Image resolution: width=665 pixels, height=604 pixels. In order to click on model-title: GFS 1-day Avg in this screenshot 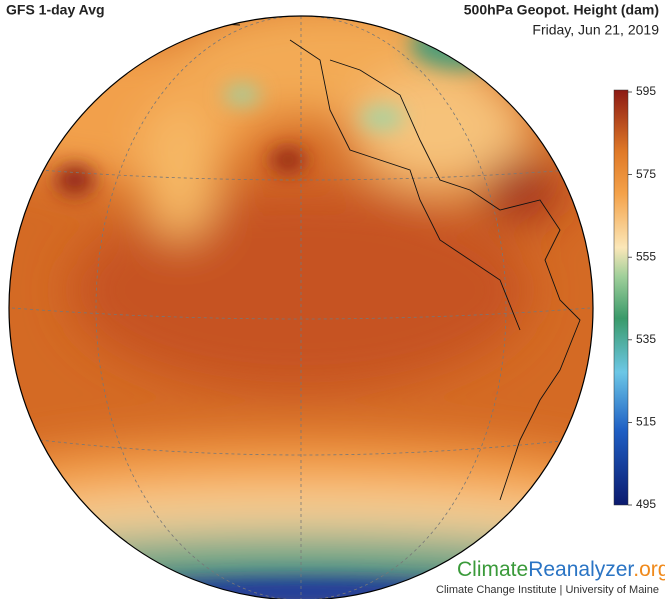, I will do `click(55, 10)`.